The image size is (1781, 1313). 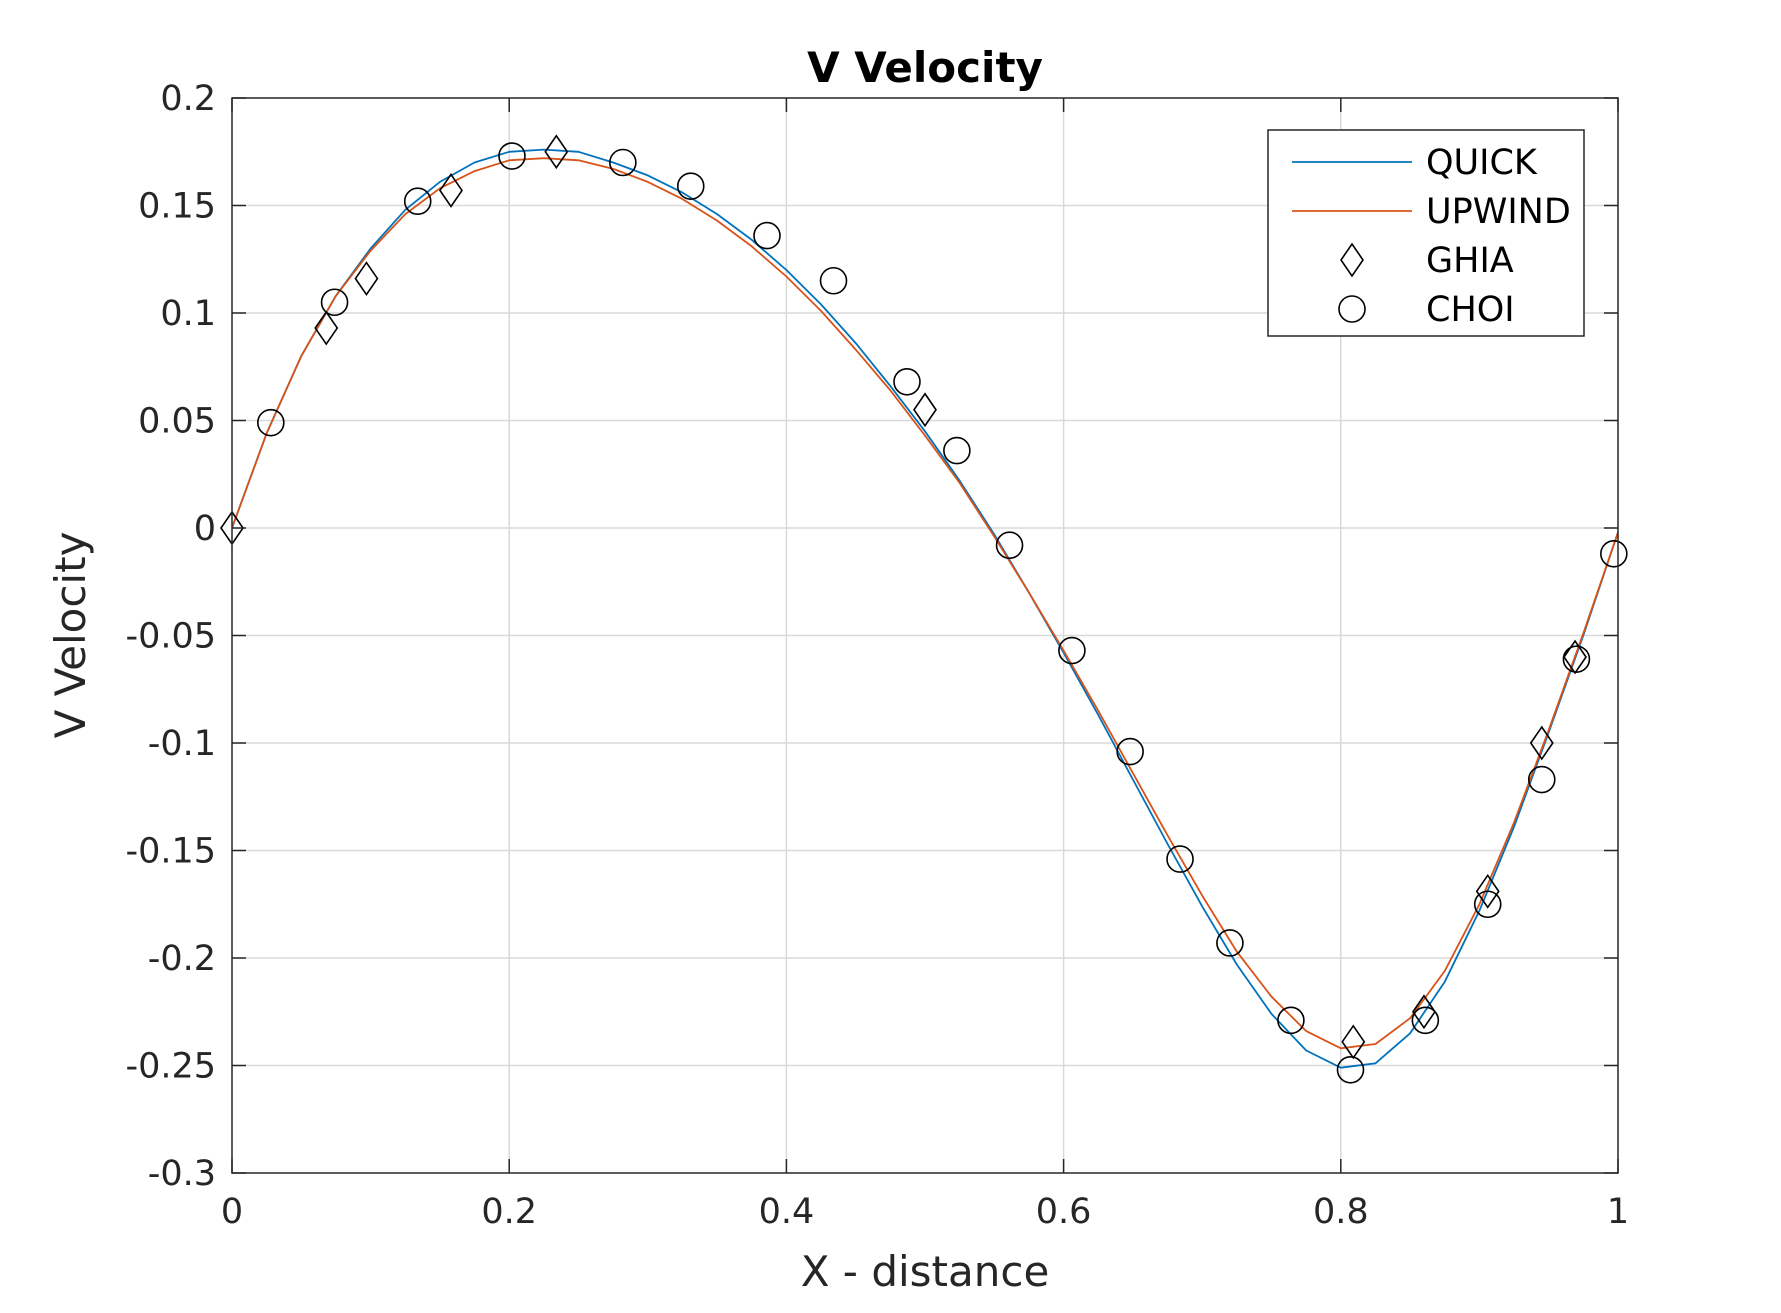 I want to click on y-tick-label: 0.15, so click(x=177, y=207).